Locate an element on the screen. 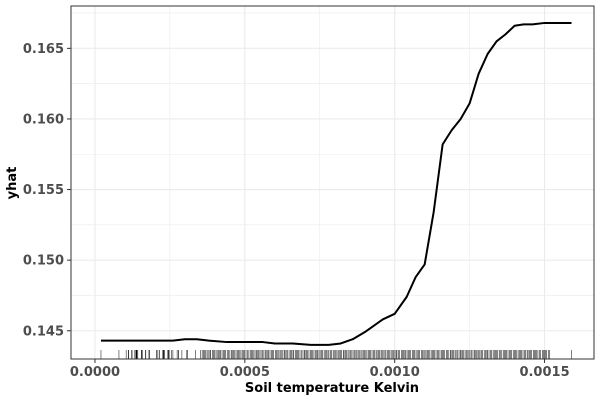 The width and height of the screenshot is (600, 400). y-axis: 0.145 0.150 0.155 0.160 0.165 is located at coordinates (47, 190).